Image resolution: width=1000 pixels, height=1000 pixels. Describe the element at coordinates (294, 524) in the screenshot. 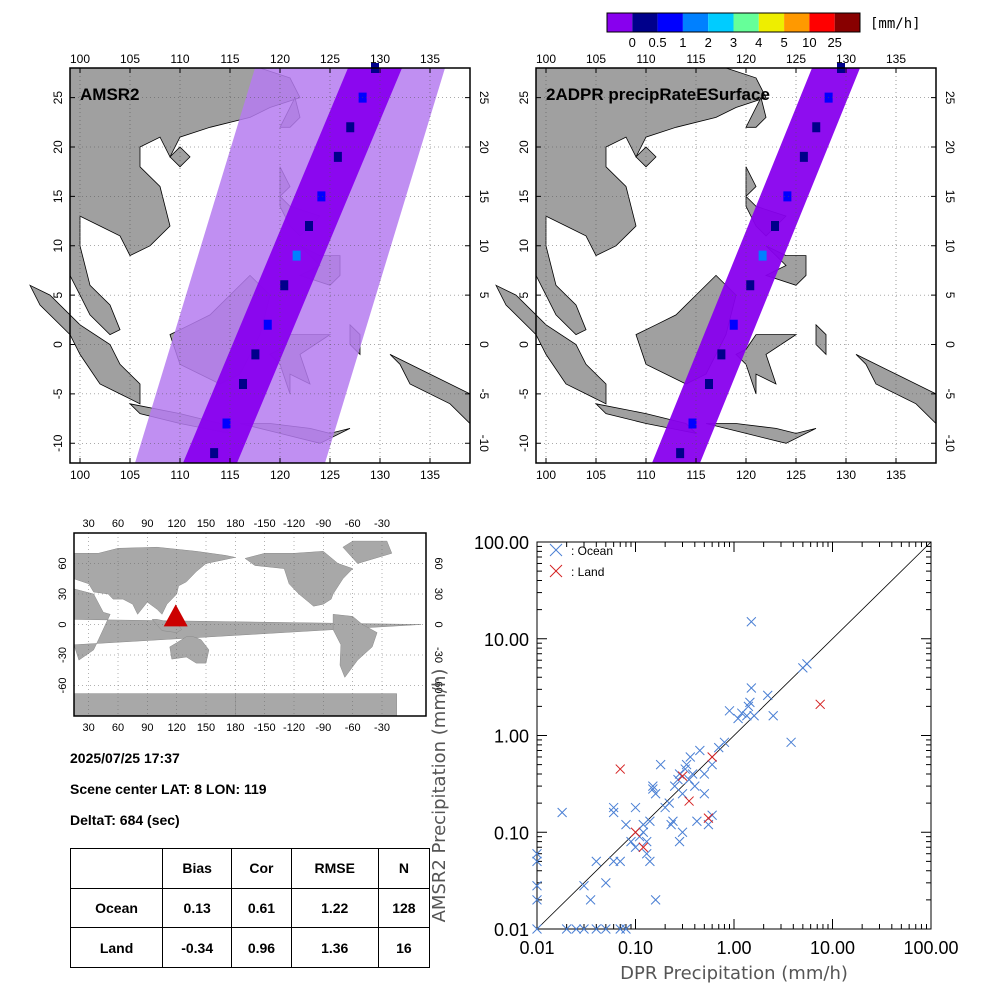

I see `world-lon-tick-label: -120` at that location.